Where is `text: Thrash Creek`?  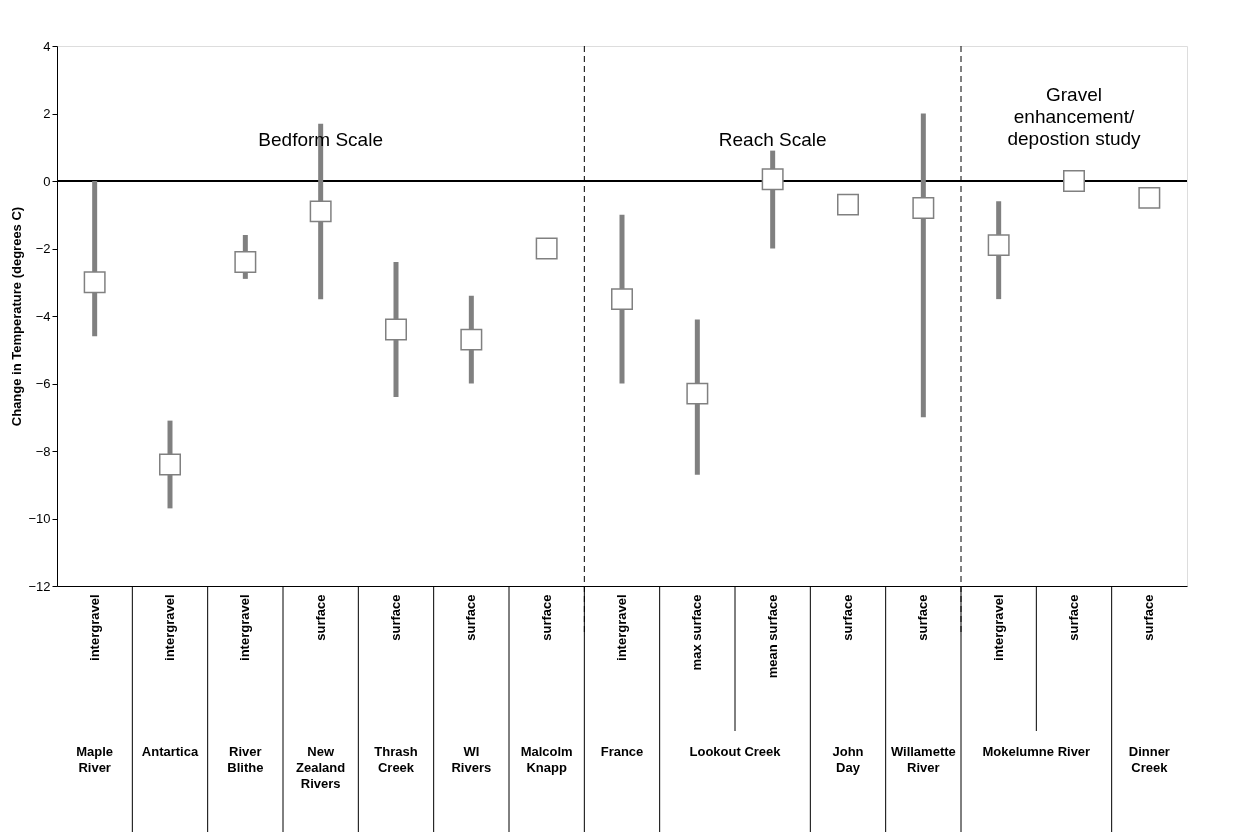 text: Thrash Creek is located at coordinates (396, 759).